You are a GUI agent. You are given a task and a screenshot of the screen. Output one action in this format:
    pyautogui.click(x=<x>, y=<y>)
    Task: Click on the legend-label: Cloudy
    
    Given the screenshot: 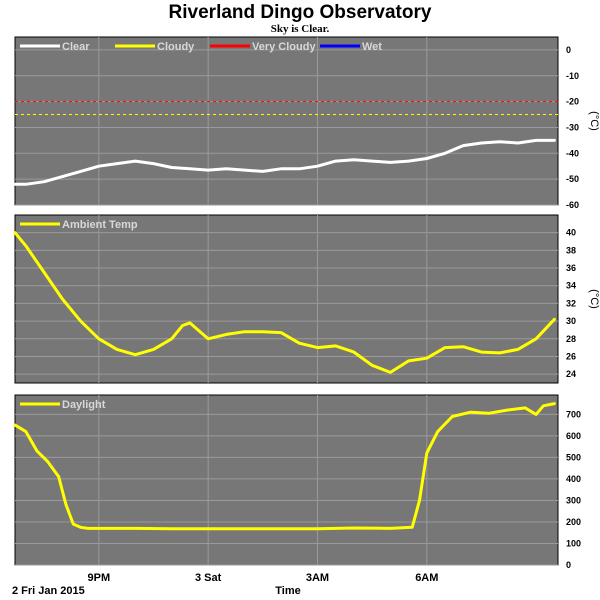 What is the action you would take?
    pyautogui.click(x=176, y=47)
    